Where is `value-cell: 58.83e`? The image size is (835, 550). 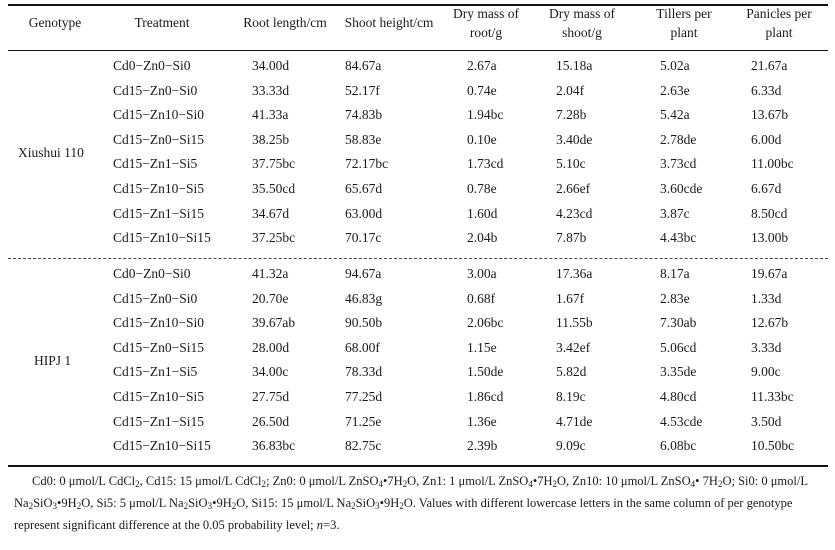
value-cell: 58.83e is located at coordinates (363, 139).